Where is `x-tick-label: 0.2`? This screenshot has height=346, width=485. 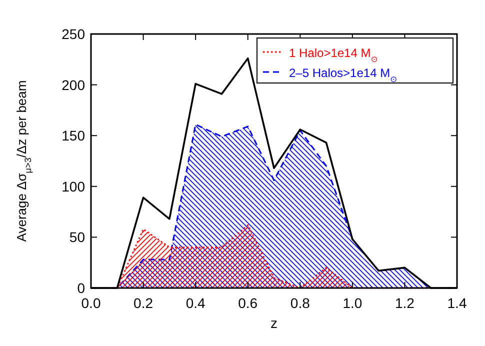 x-tick-label: 0.2 is located at coordinates (144, 303).